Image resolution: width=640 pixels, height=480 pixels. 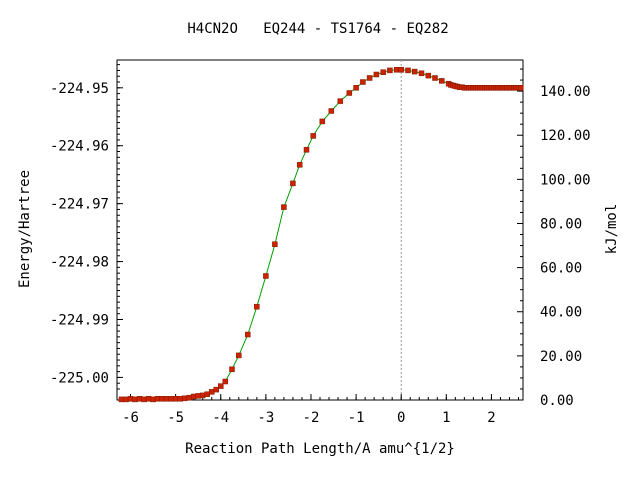 I want to click on x-tick-label: 1, so click(x=446, y=418).